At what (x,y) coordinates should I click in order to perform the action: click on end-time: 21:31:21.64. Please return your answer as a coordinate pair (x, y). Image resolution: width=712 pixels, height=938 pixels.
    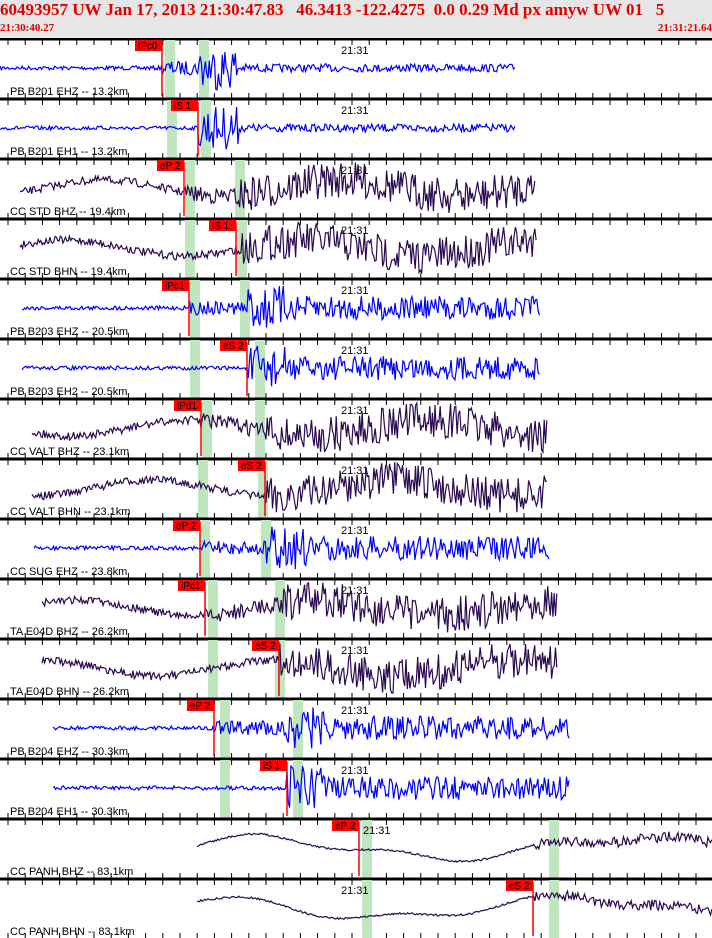
    Looking at the image, I should click on (684, 28).